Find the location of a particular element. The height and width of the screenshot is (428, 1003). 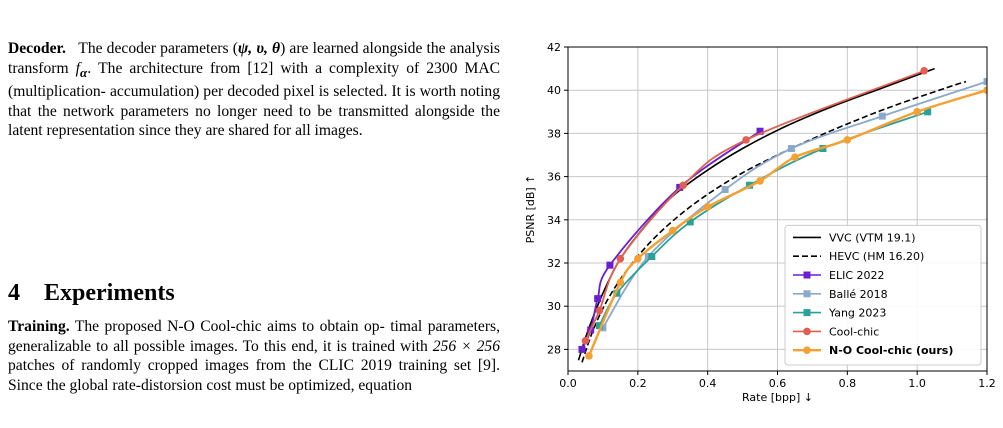

patch-size-math: 256 × 256 is located at coordinates (466, 346).